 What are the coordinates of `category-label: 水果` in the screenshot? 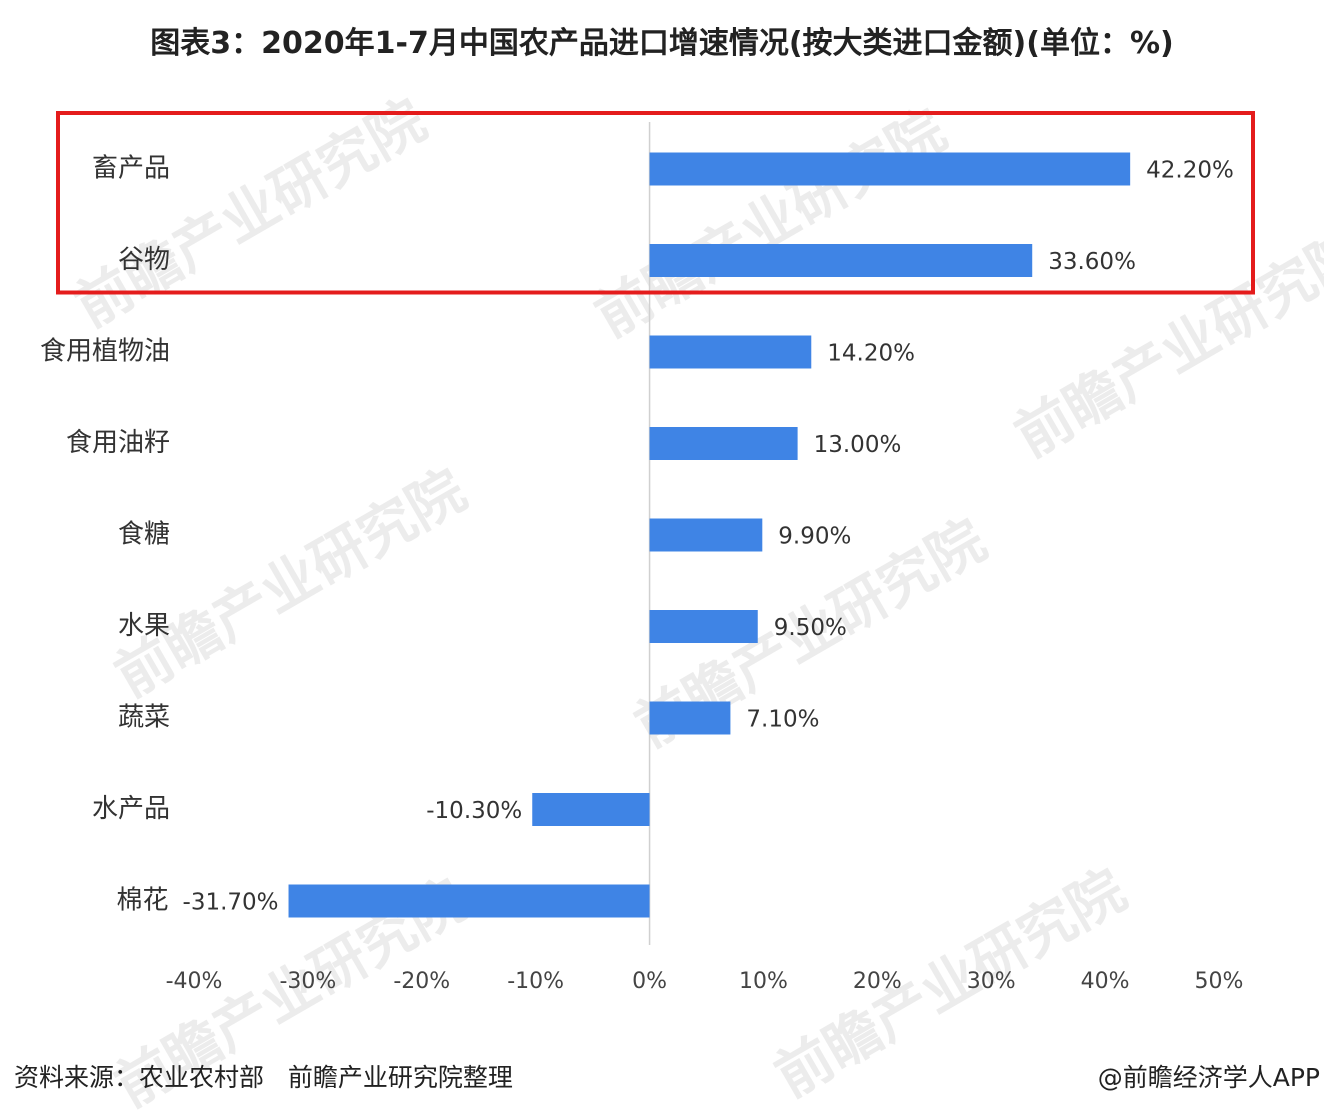 It's located at (144, 626).